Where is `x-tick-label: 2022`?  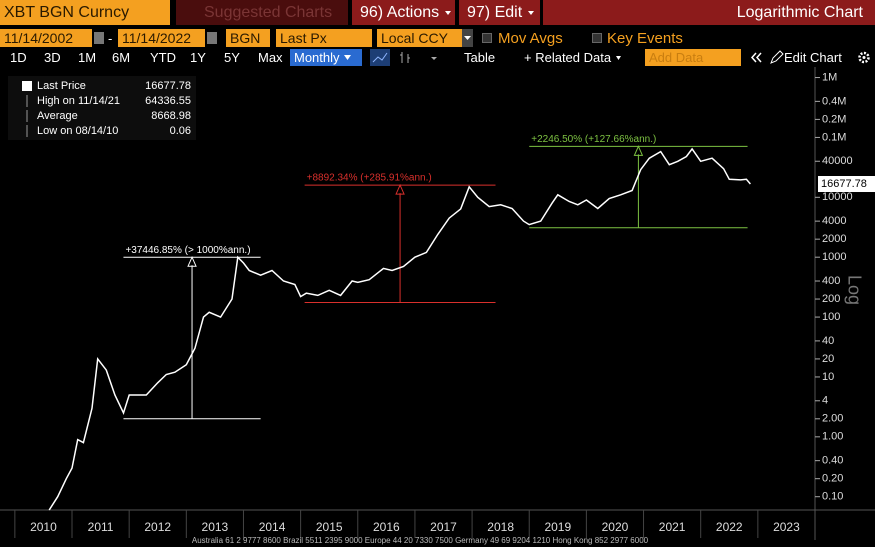 x-tick-label: 2022 is located at coordinates (729, 527).